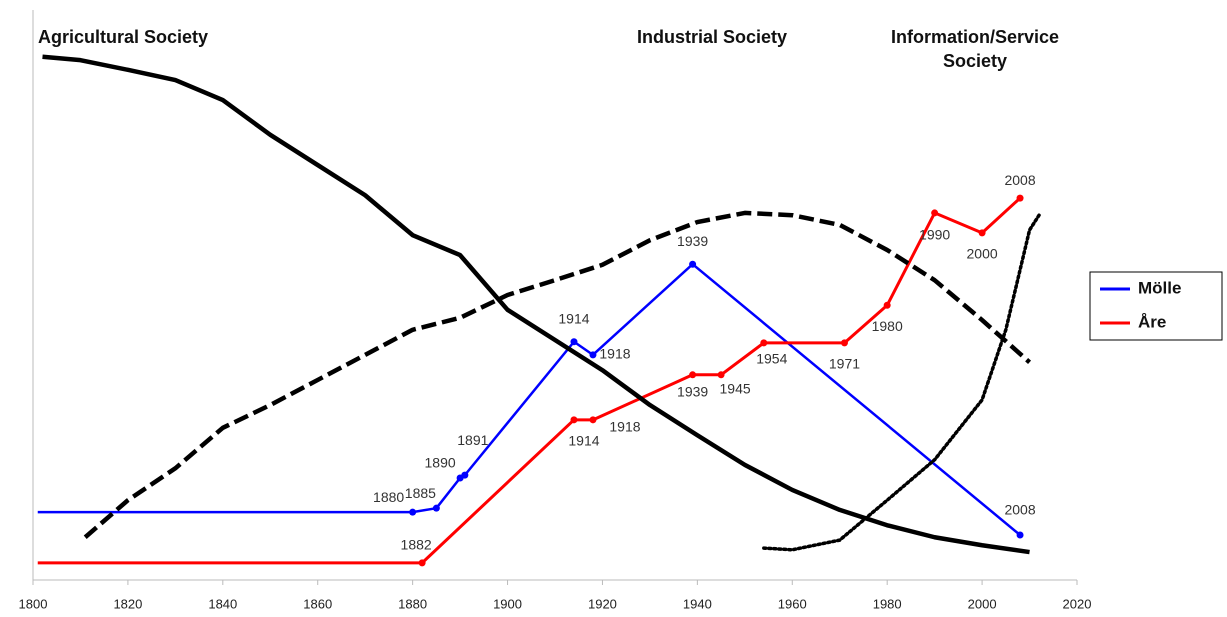 The image size is (1227, 617). I want to click on data-label: 1885, so click(420, 493).